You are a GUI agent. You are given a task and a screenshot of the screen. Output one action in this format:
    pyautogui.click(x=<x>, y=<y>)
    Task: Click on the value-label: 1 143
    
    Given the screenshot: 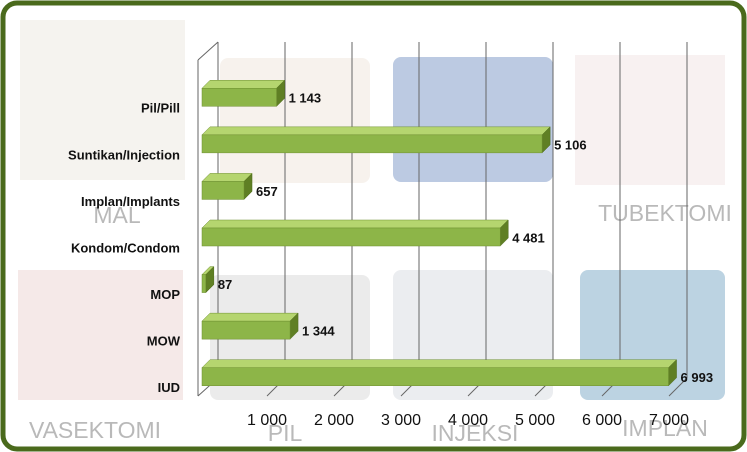 What is the action you would take?
    pyautogui.click(x=305, y=98)
    